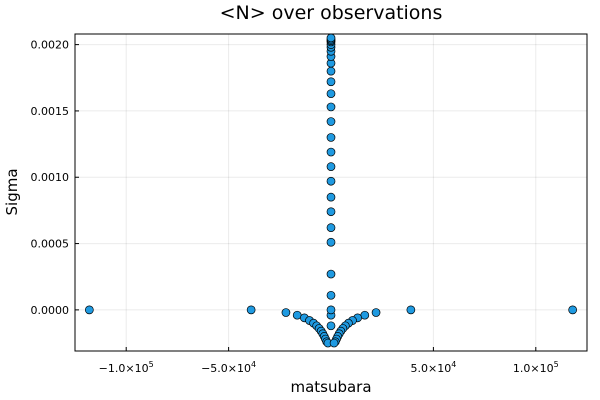 The width and height of the screenshot is (600, 400). Describe the element at coordinates (433, 367) in the screenshot. I see `x-tick-label: 5.0×104` at that location.